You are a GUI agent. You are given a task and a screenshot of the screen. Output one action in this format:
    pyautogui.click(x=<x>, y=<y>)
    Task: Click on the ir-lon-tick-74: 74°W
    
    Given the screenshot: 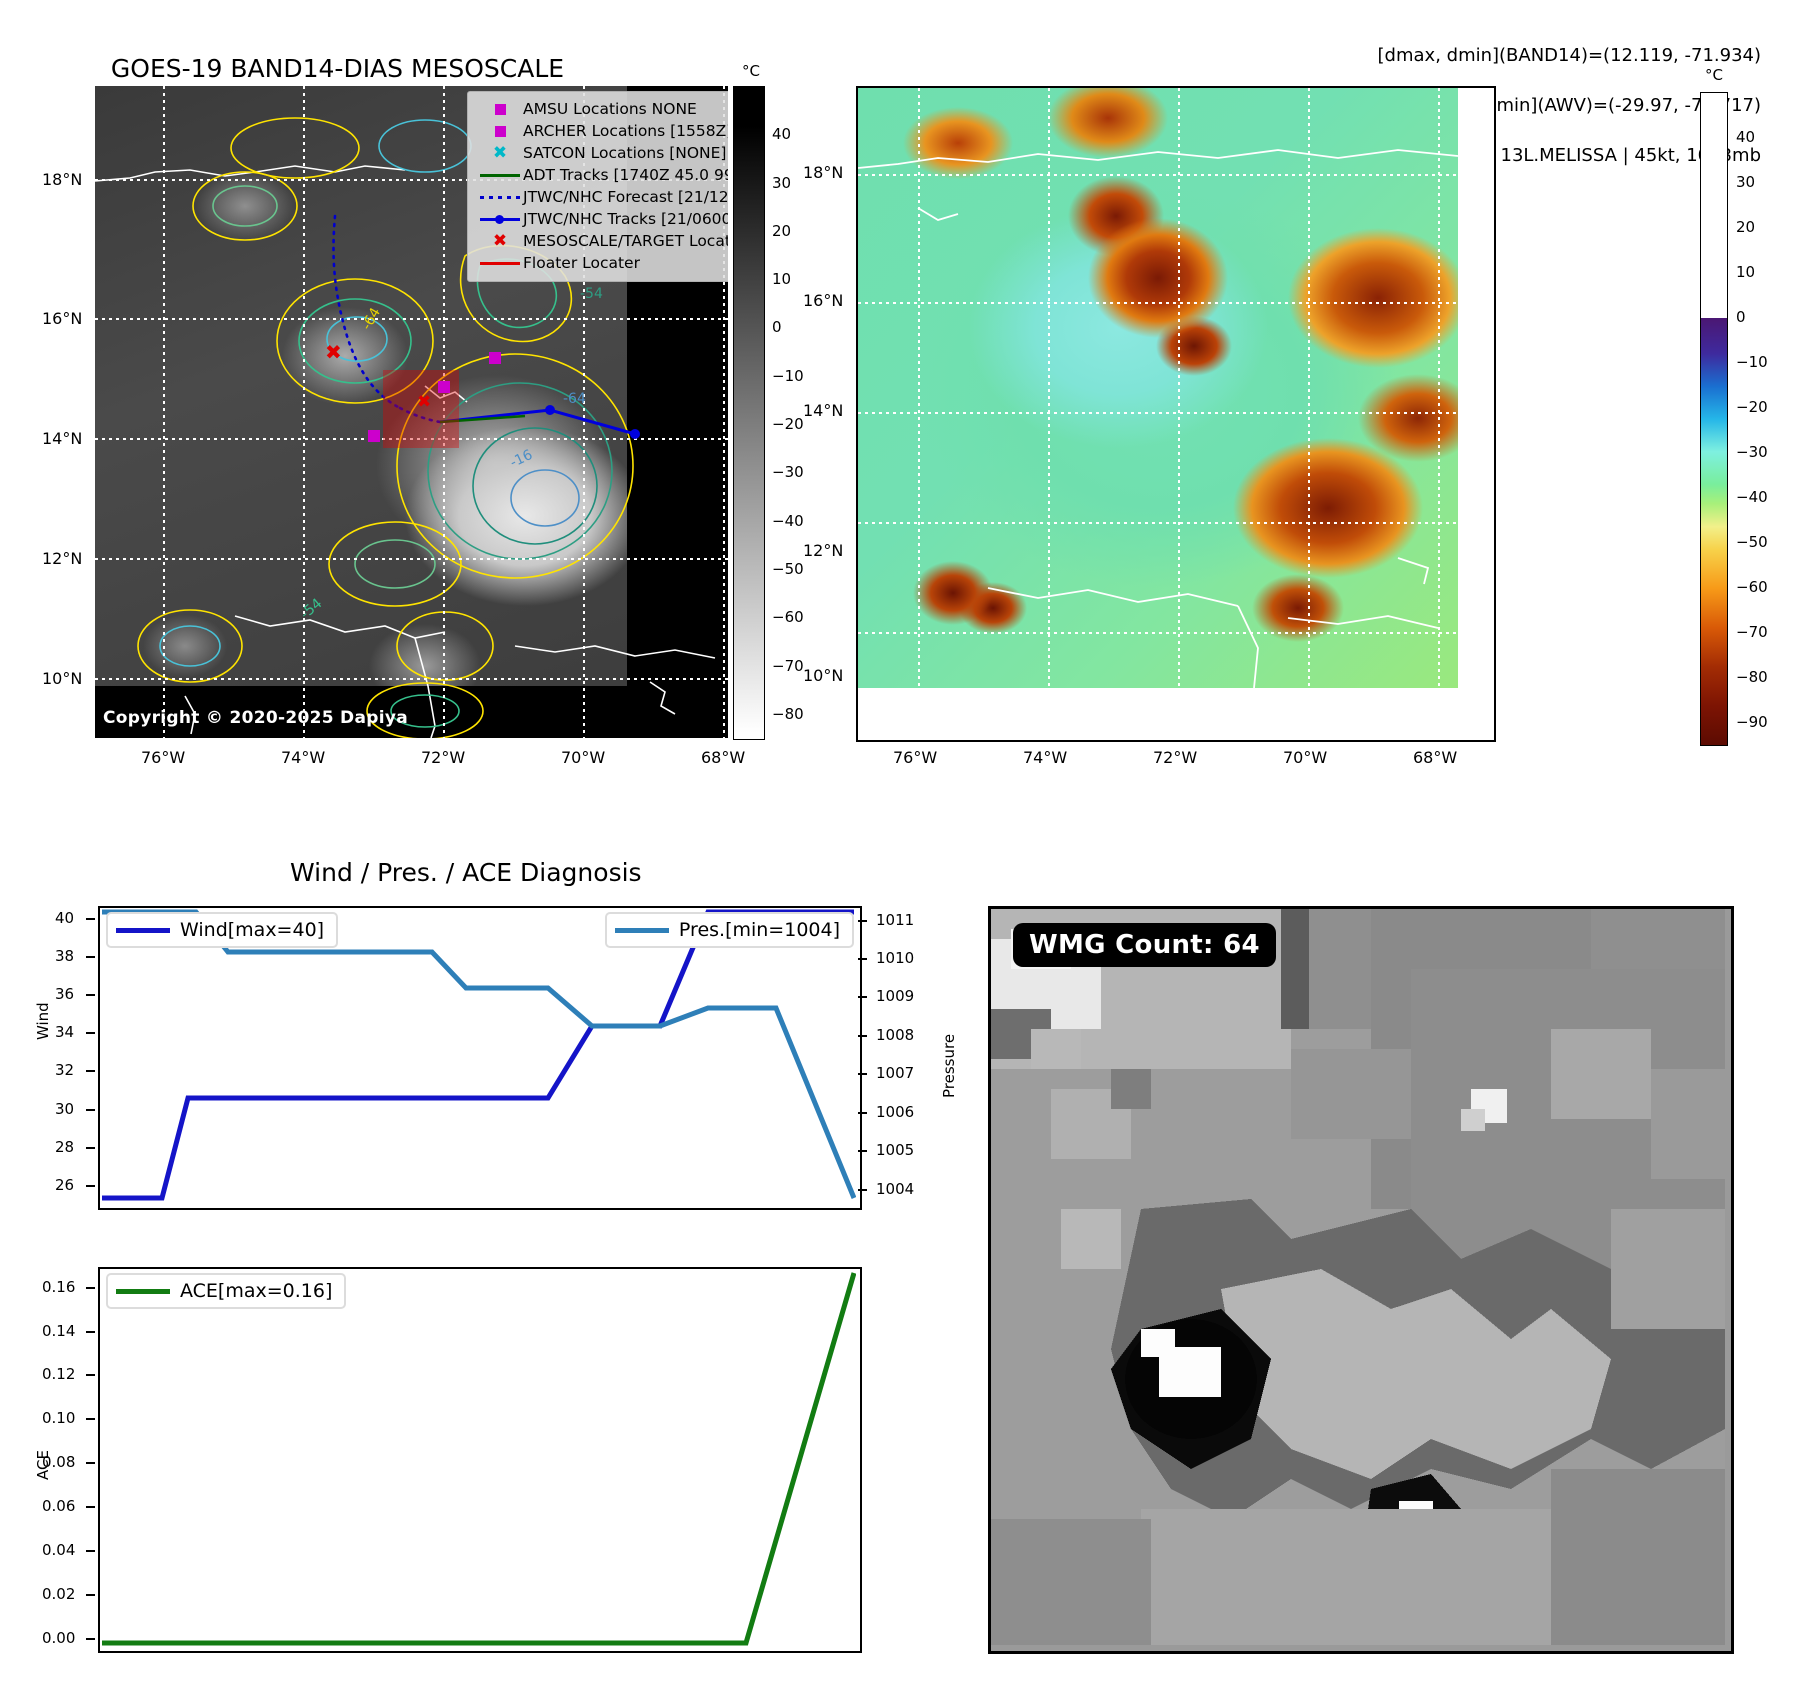 What is the action you would take?
    pyautogui.click(x=303, y=757)
    